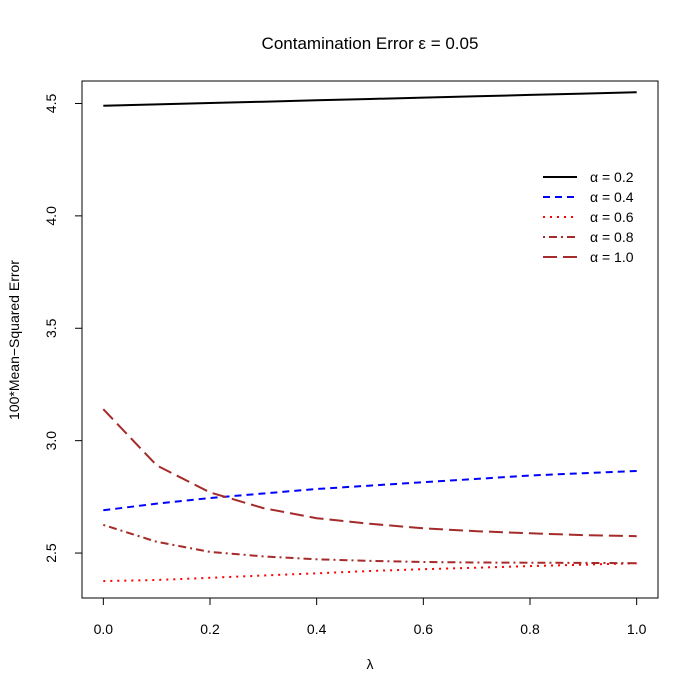 This screenshot has width=700, height=700. What do you see at coordinates (51, 104) in the screenshot?
I see `y-tick-label: 4.5` at bounding box center [51, 104].